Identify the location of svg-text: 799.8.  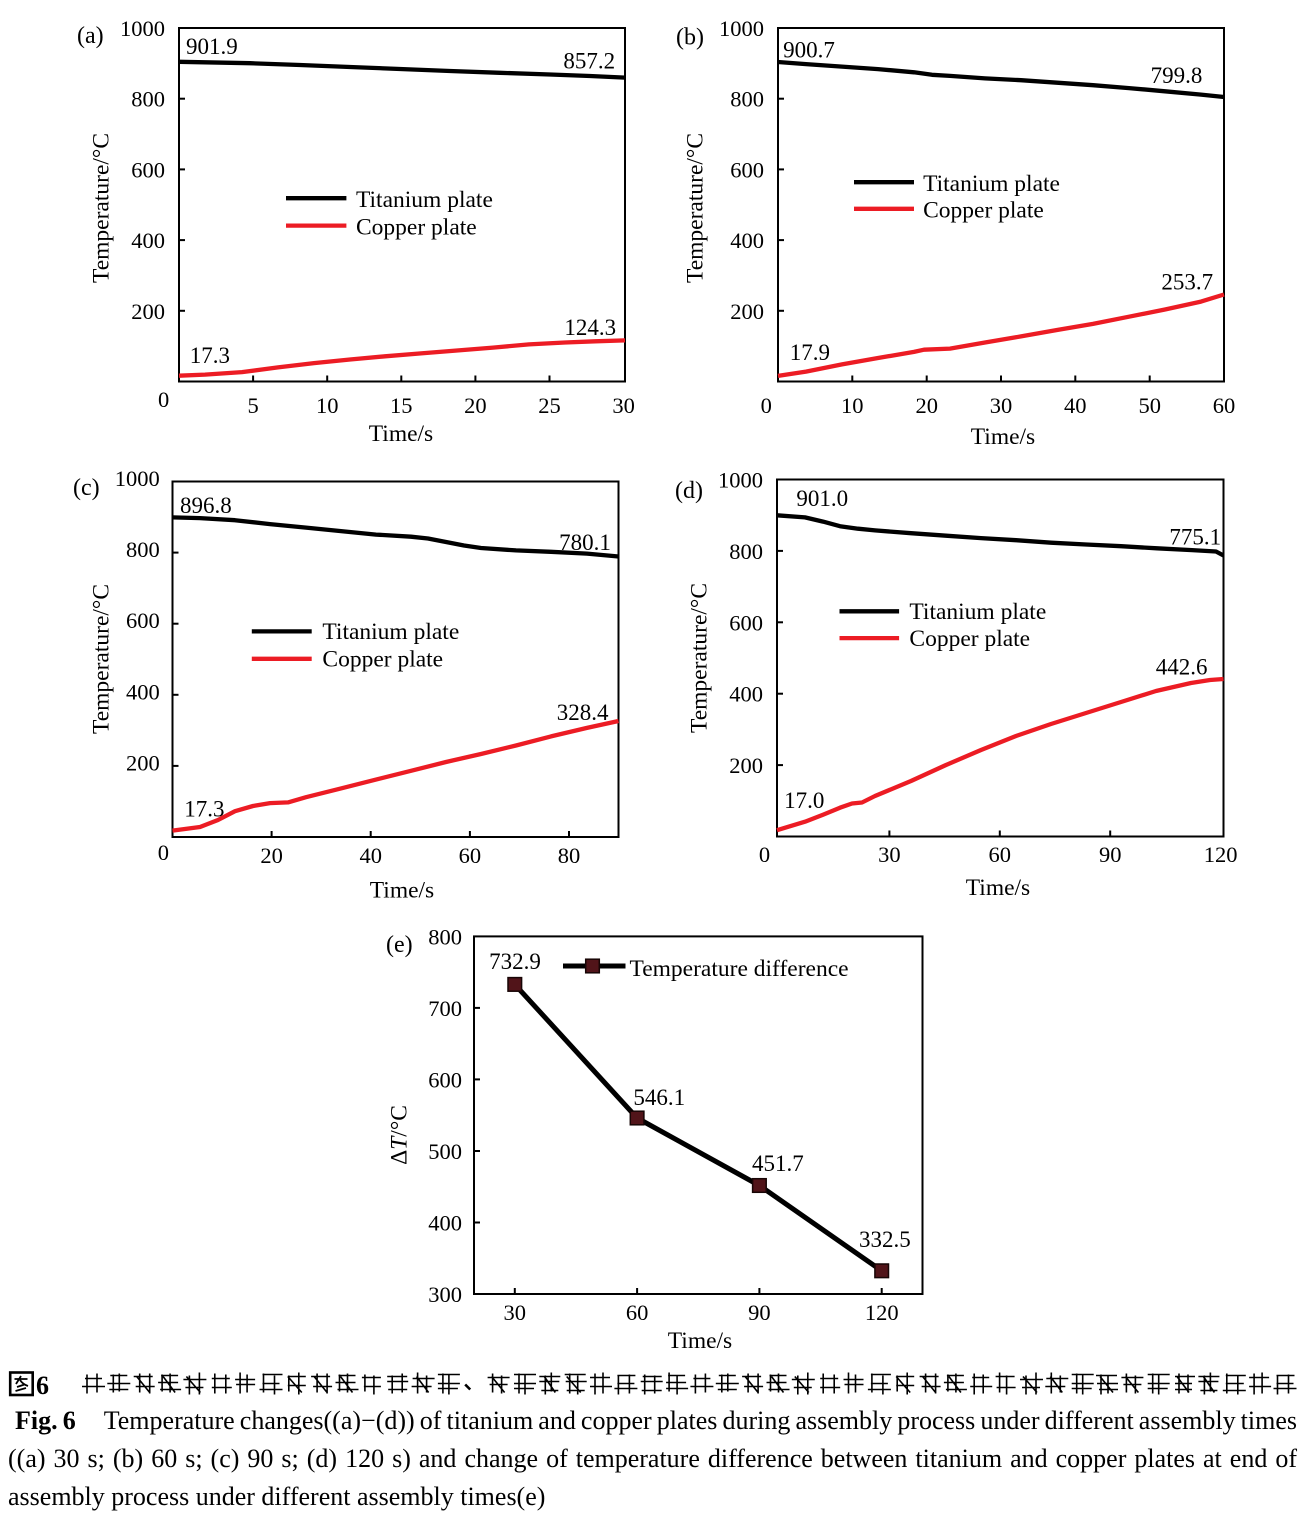
(1177, 75).